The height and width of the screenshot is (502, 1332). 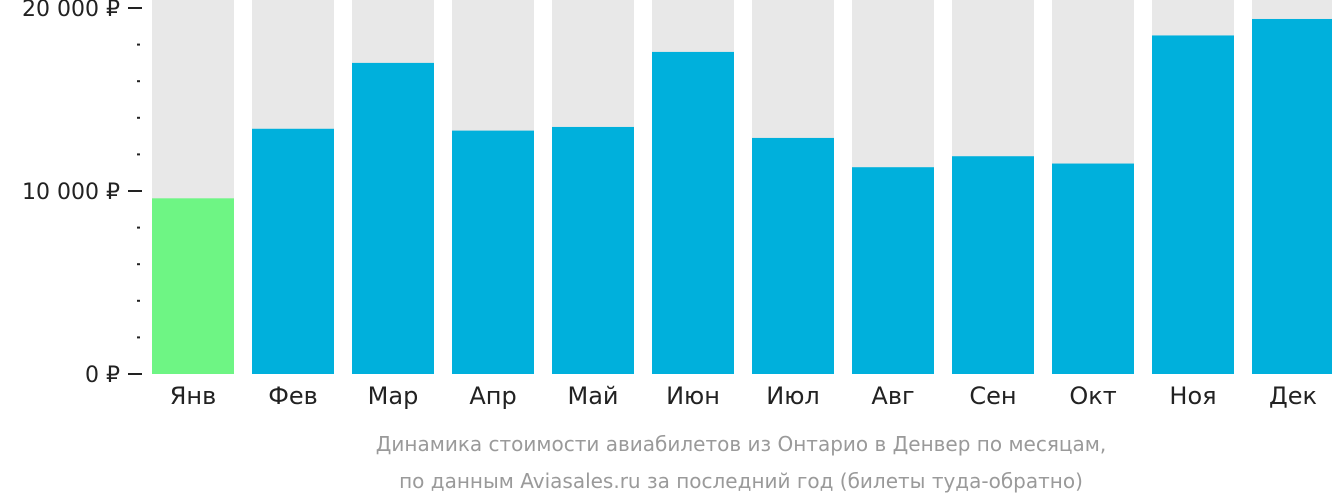 I want to click on x-tick-label: Май, so click(x=592, y=396).